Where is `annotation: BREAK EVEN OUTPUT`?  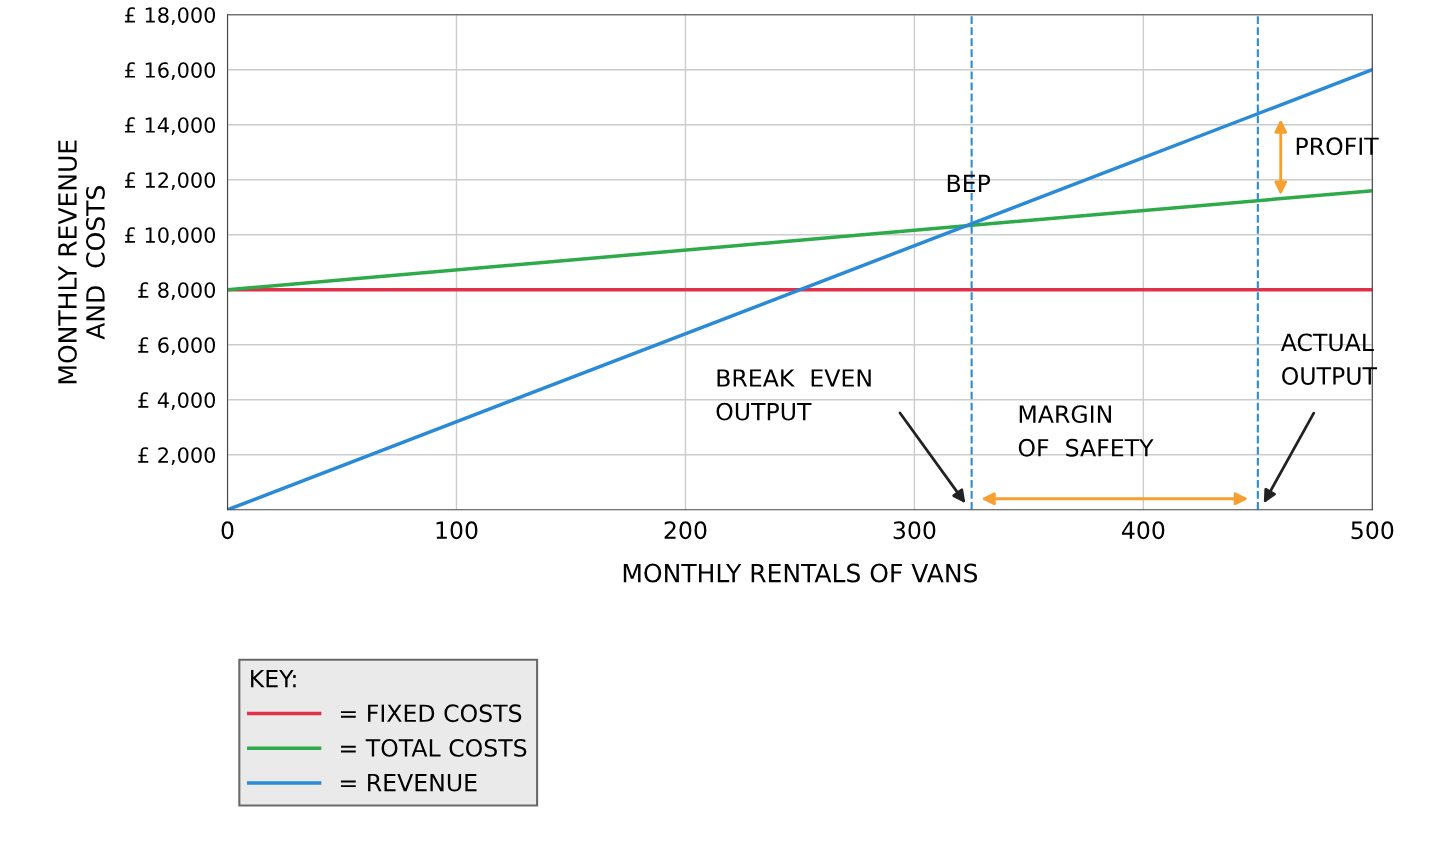 annotation: BREAK EVEN OUTPUT is located at coordinates (793, 395).